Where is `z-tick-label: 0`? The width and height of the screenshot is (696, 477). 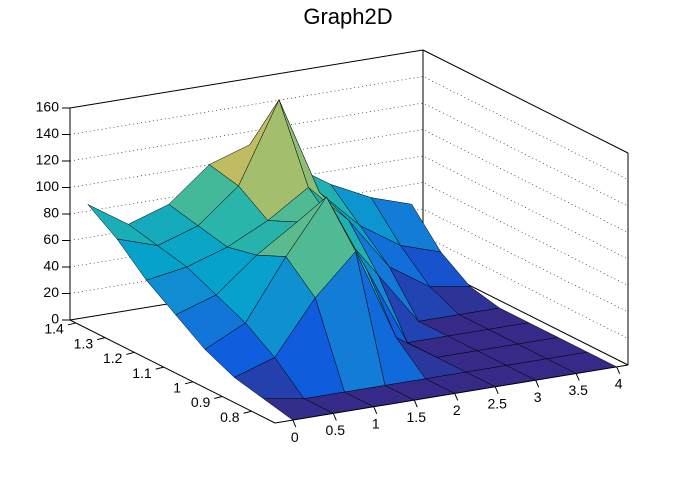
z-tick-label: 0 is located at coordinates (55, 319).